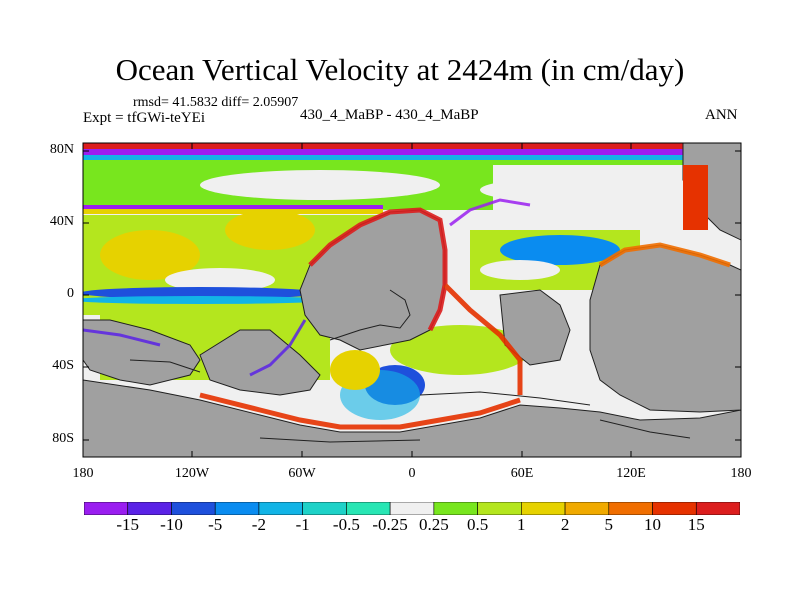 This screenshot has height=600, width=800. What do you see at coordinates (389, 115) in the screenshot?
I see `cases-label: 430_4_MaBP - 430_4_MaBP` at bounding box center [389, 115].